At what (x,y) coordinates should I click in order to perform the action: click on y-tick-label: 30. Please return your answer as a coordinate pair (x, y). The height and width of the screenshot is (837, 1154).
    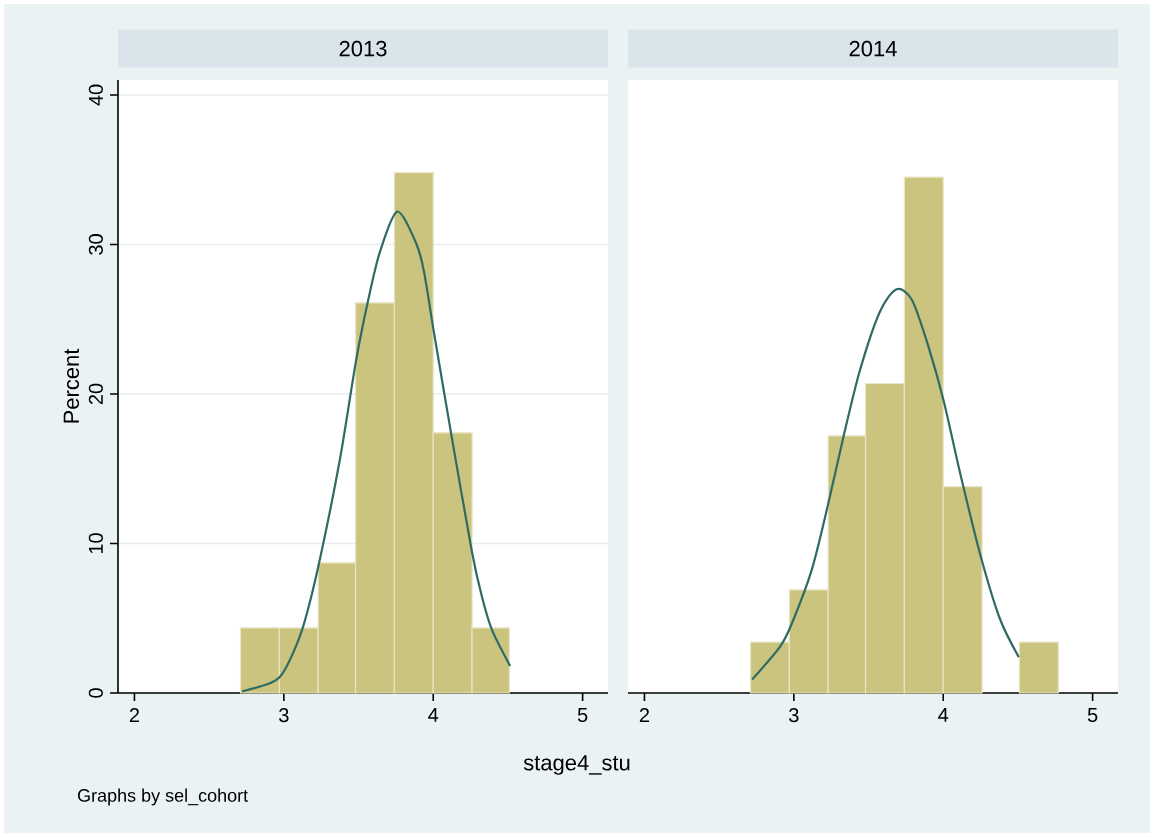
    Looking at the image, I should click on (95, 244).